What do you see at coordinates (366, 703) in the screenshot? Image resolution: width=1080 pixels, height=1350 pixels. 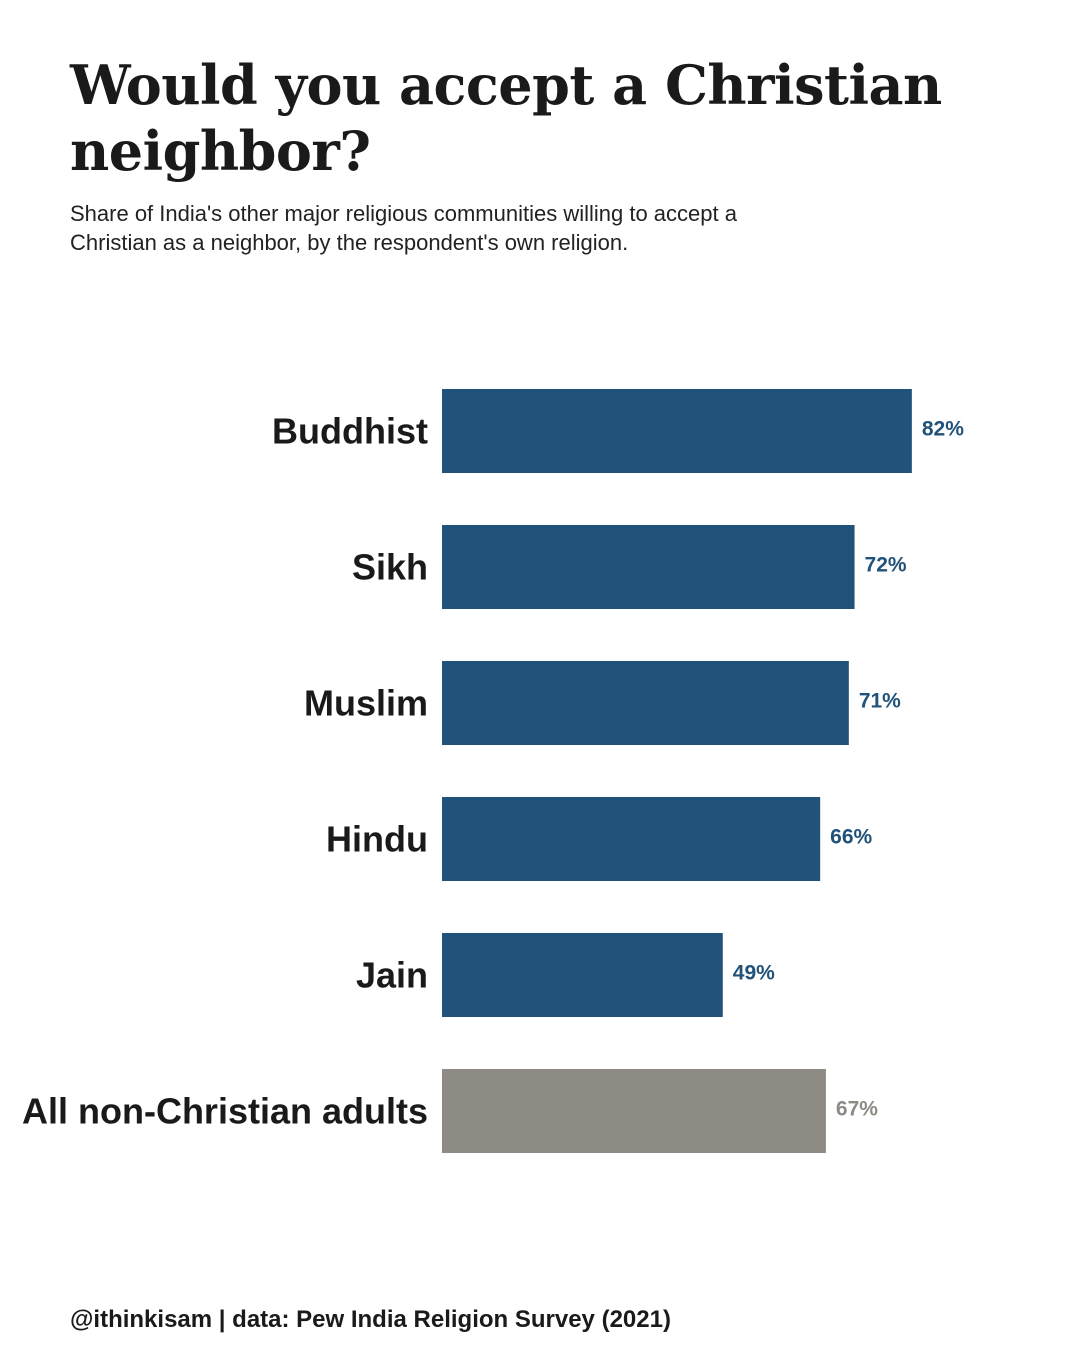 I see `category-label: Muslim` at bounding box center [366, 703].